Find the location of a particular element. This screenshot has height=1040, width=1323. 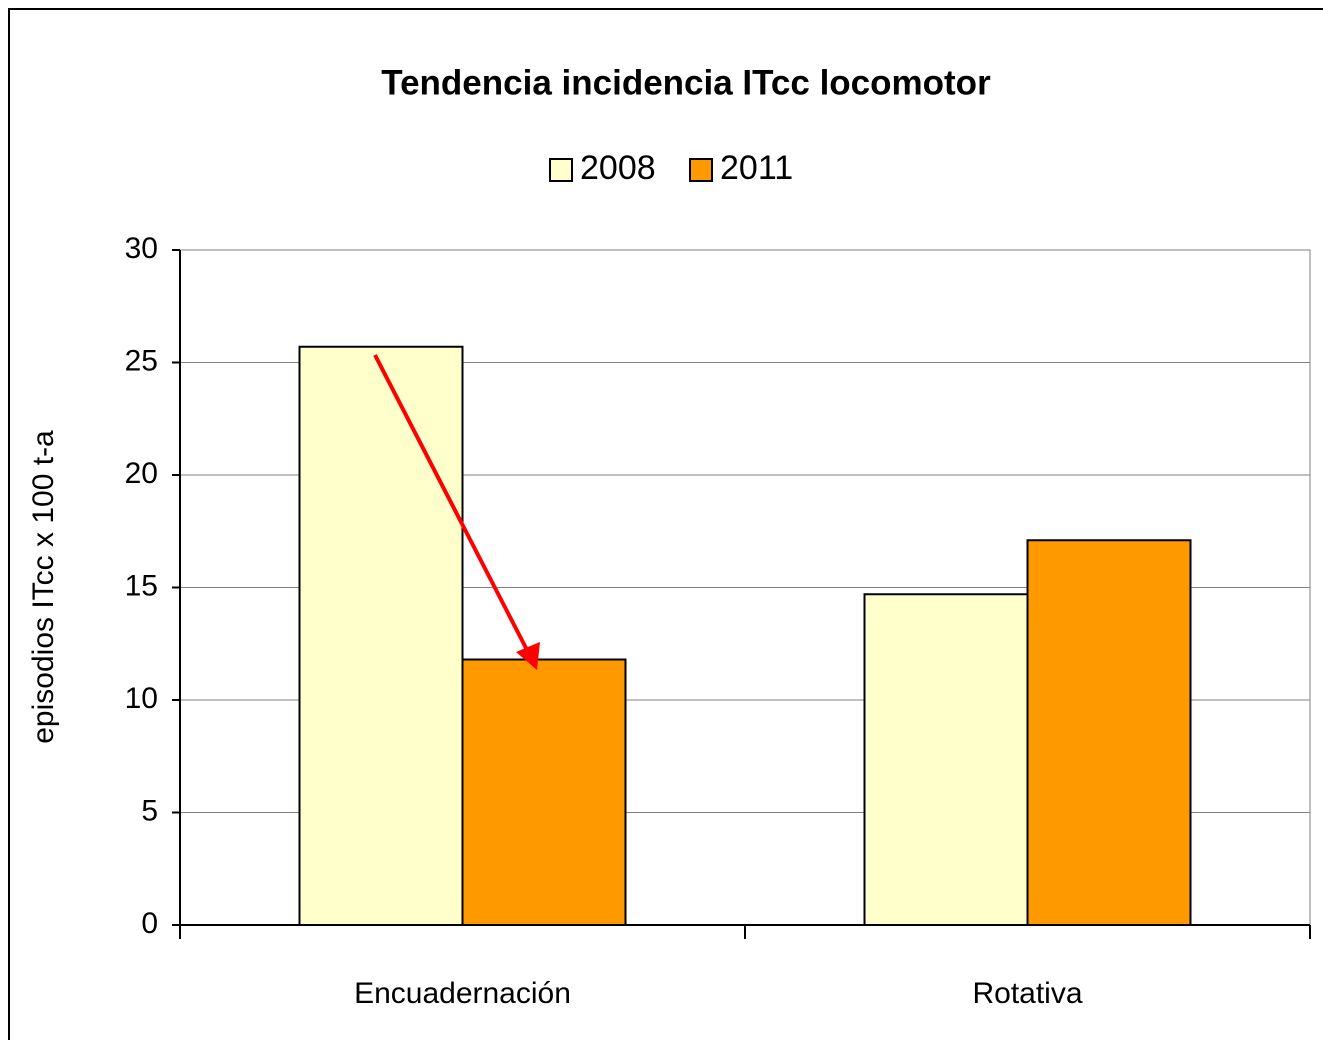

y-tick-label: 10 is located at coordinates (141, 698).